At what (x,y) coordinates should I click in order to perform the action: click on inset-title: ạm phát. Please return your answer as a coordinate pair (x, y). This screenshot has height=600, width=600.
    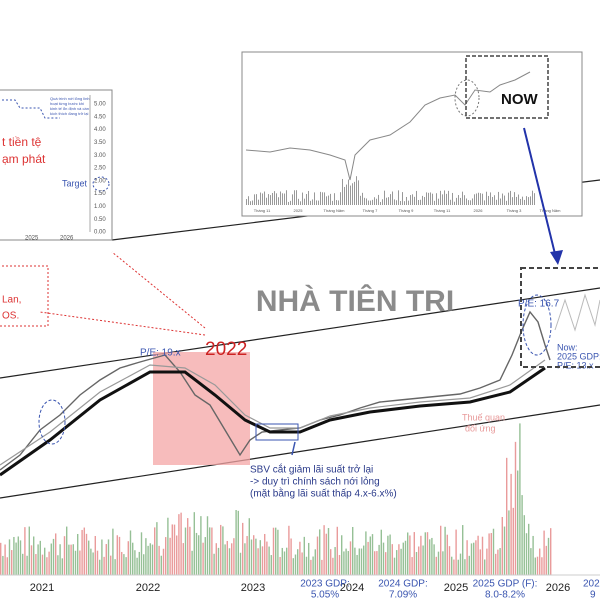
    Looking at the image, I should click on (24, 159).